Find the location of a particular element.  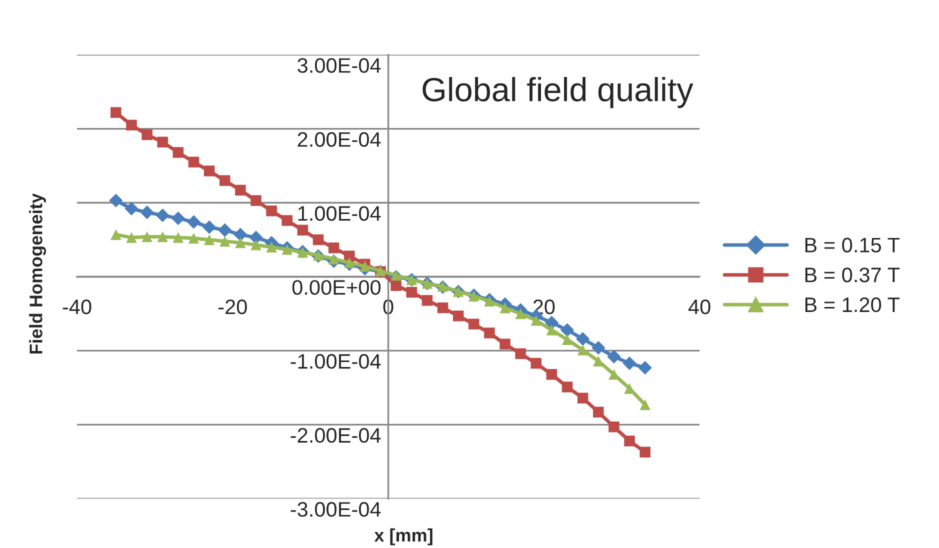

x-tick-label: -20 is located at coordinates (232, 307).